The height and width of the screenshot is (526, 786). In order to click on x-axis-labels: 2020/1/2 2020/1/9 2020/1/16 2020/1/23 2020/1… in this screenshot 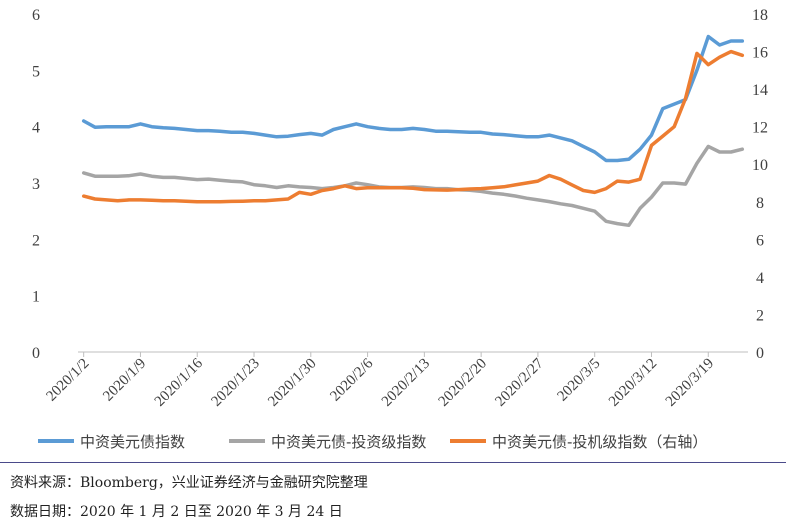, I will do `click(380, 382)`.